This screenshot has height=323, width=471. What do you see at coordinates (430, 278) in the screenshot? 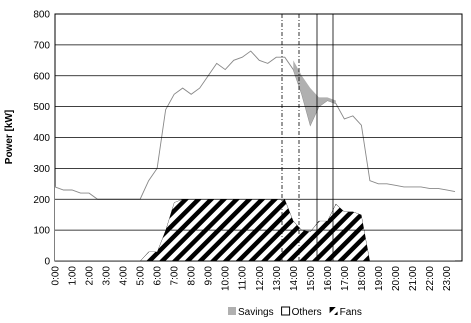
I see `x-tick-label: 22:00` at bounding box center [430, 278].